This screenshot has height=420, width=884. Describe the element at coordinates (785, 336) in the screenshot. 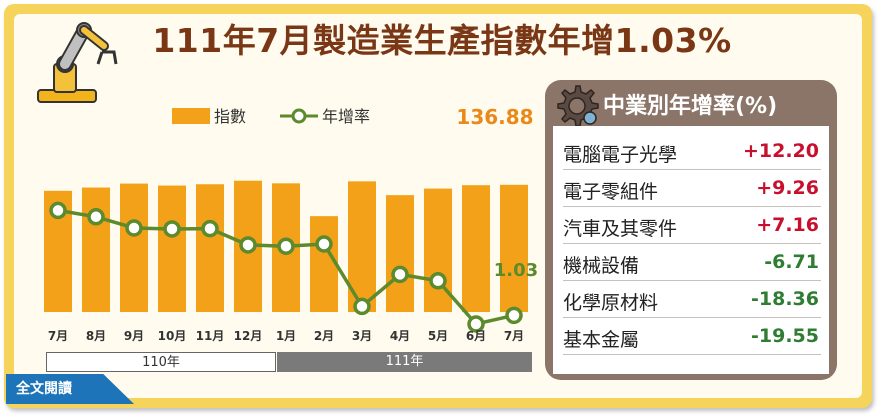

I see `industry-growth-value: -19.55` at that location.